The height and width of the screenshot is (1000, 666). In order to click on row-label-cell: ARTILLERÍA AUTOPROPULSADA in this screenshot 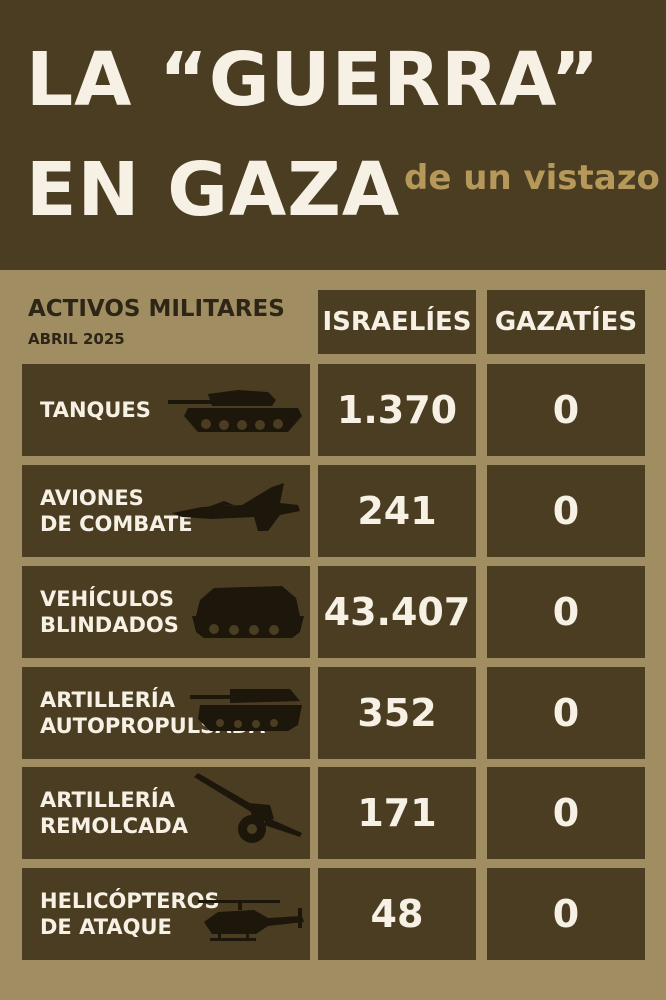, I will do `click(166, 713)`.